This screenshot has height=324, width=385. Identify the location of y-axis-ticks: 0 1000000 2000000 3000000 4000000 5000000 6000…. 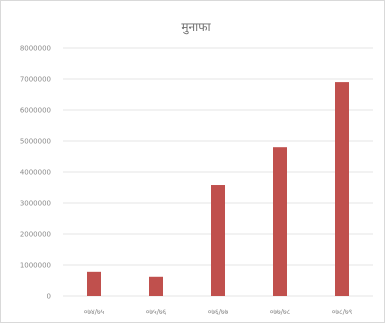
(35, 173).